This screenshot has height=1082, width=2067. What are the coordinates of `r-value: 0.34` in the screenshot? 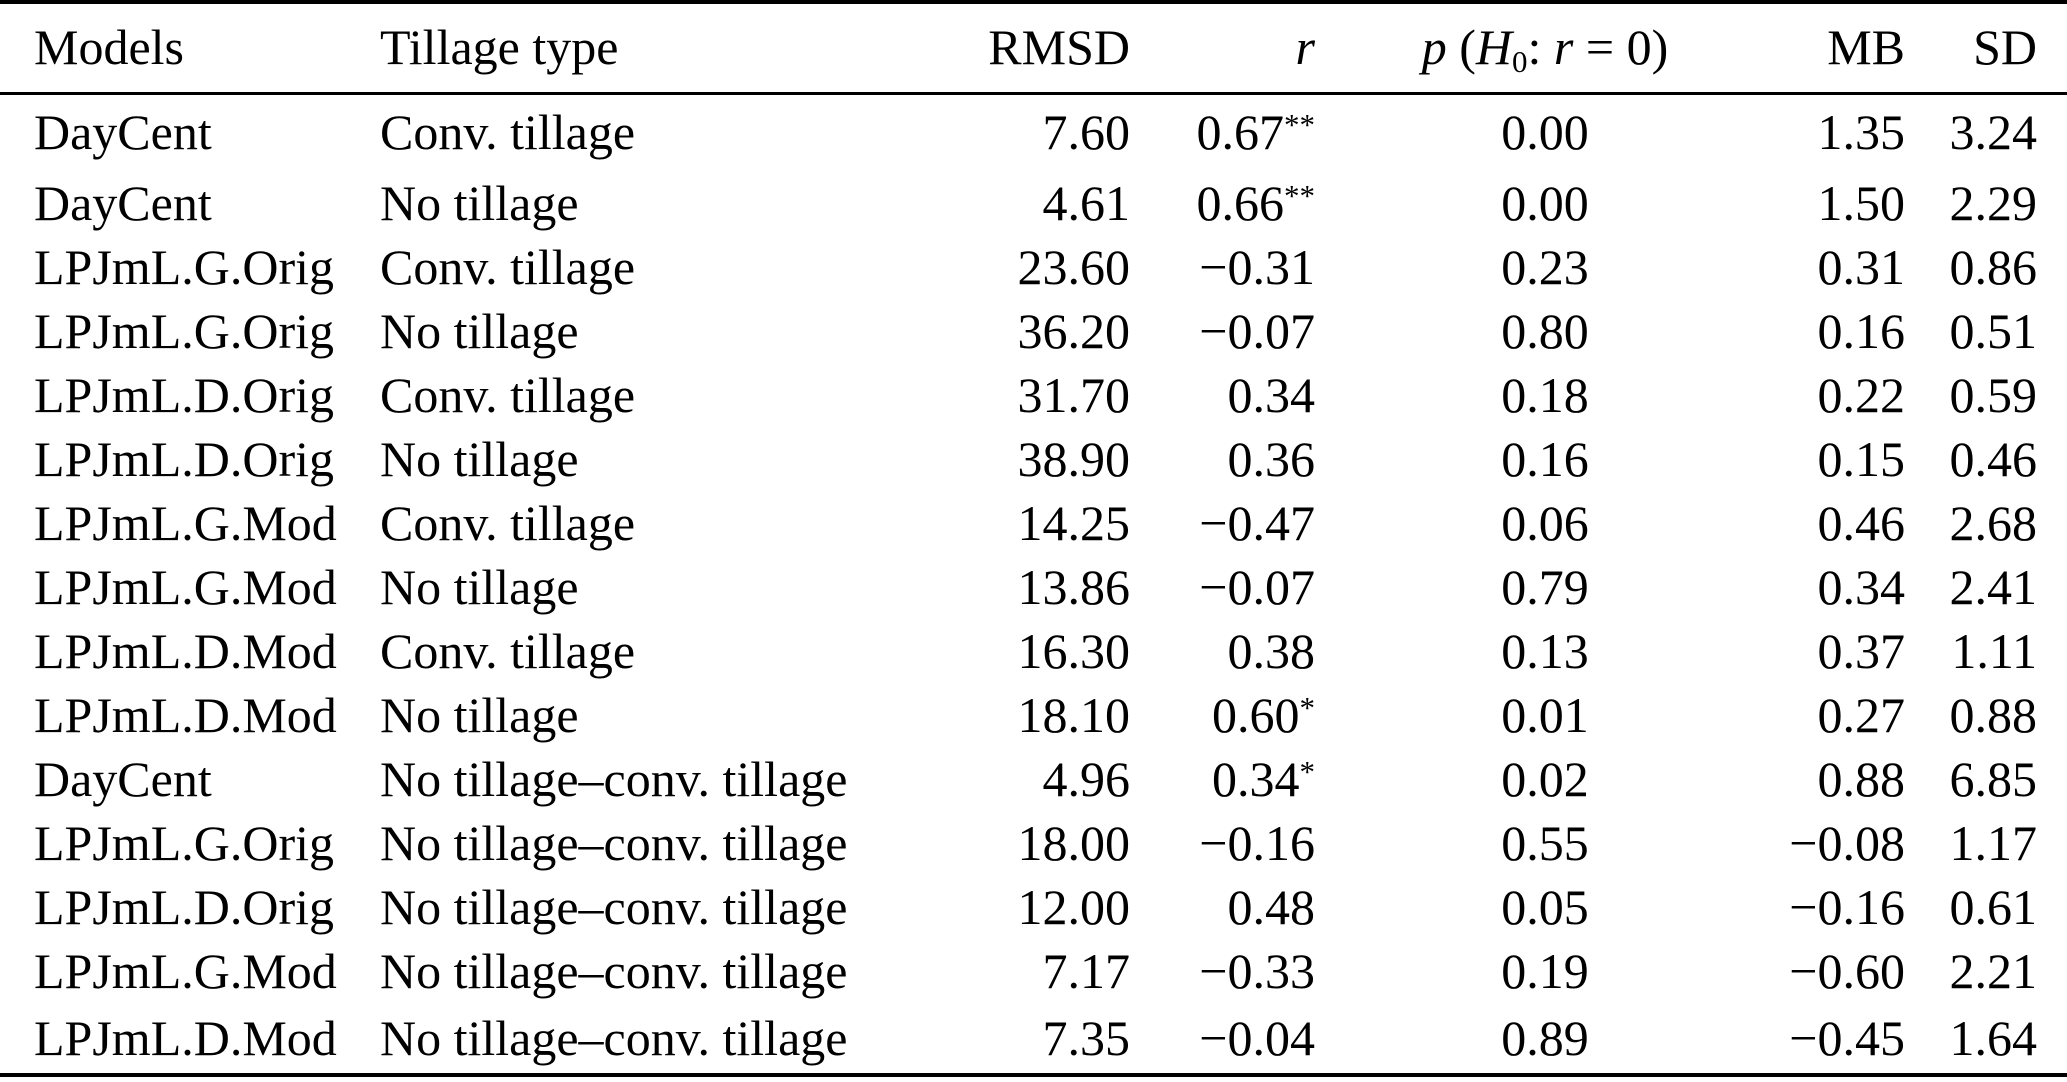 It's located at (1256, 778).